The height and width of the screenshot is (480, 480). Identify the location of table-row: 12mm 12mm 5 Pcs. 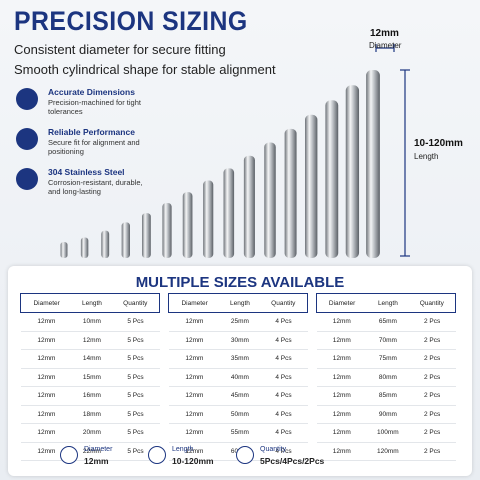
(90, 340).